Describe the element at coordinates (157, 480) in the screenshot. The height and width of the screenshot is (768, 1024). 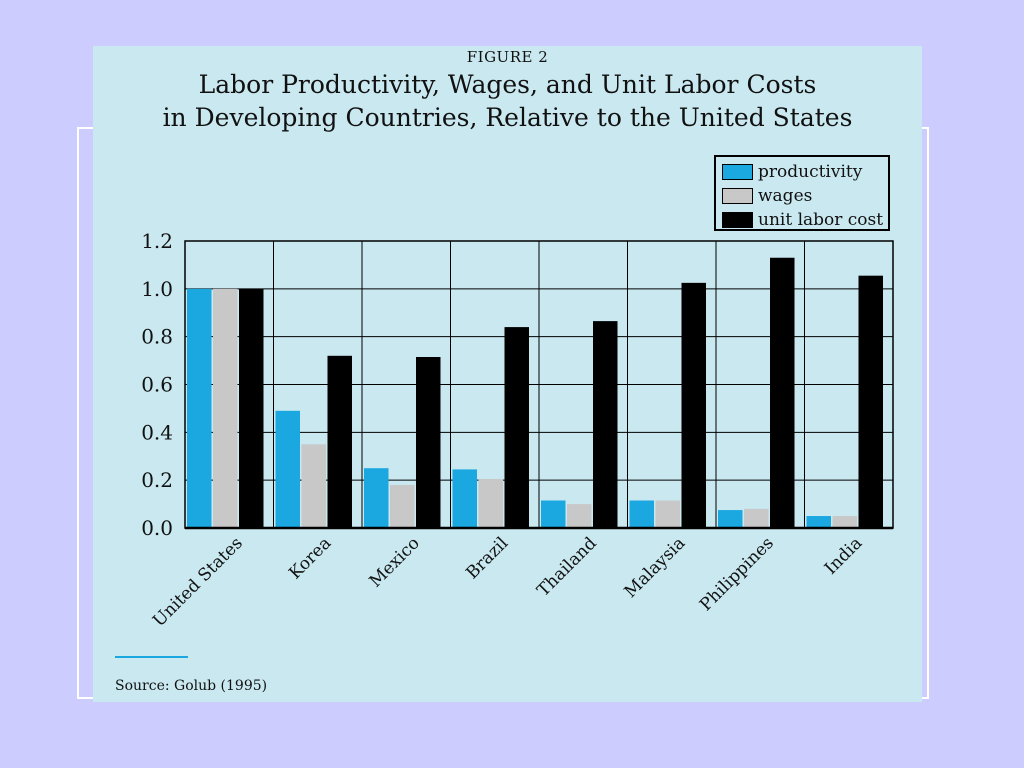
I see `y-tick-label: 0.2` at that location.